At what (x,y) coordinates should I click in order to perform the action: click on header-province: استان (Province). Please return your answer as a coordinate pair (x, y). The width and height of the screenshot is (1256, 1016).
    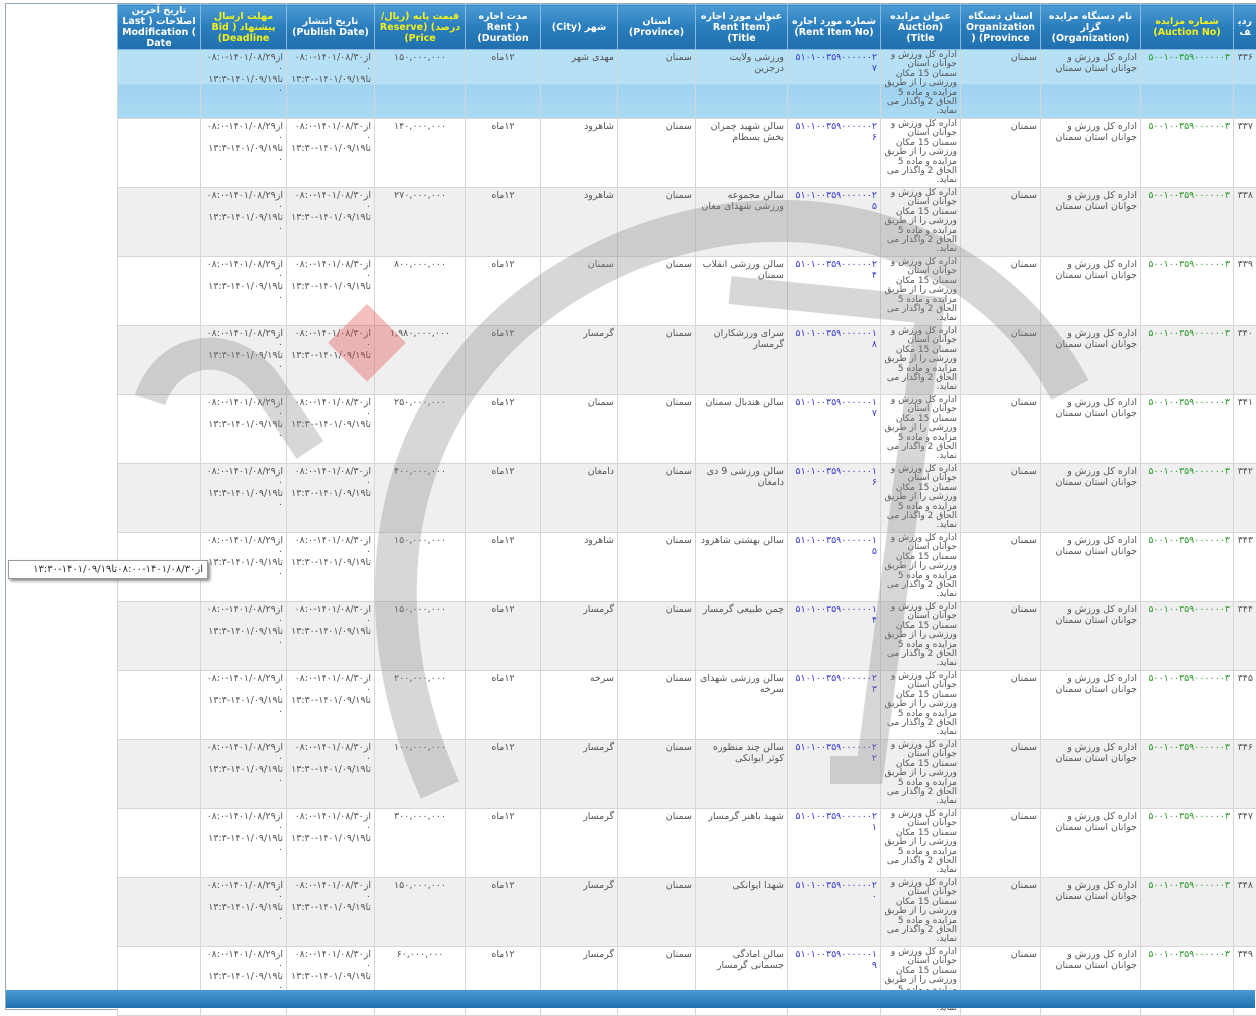
    Looking at the image, I should click on (657, 27).